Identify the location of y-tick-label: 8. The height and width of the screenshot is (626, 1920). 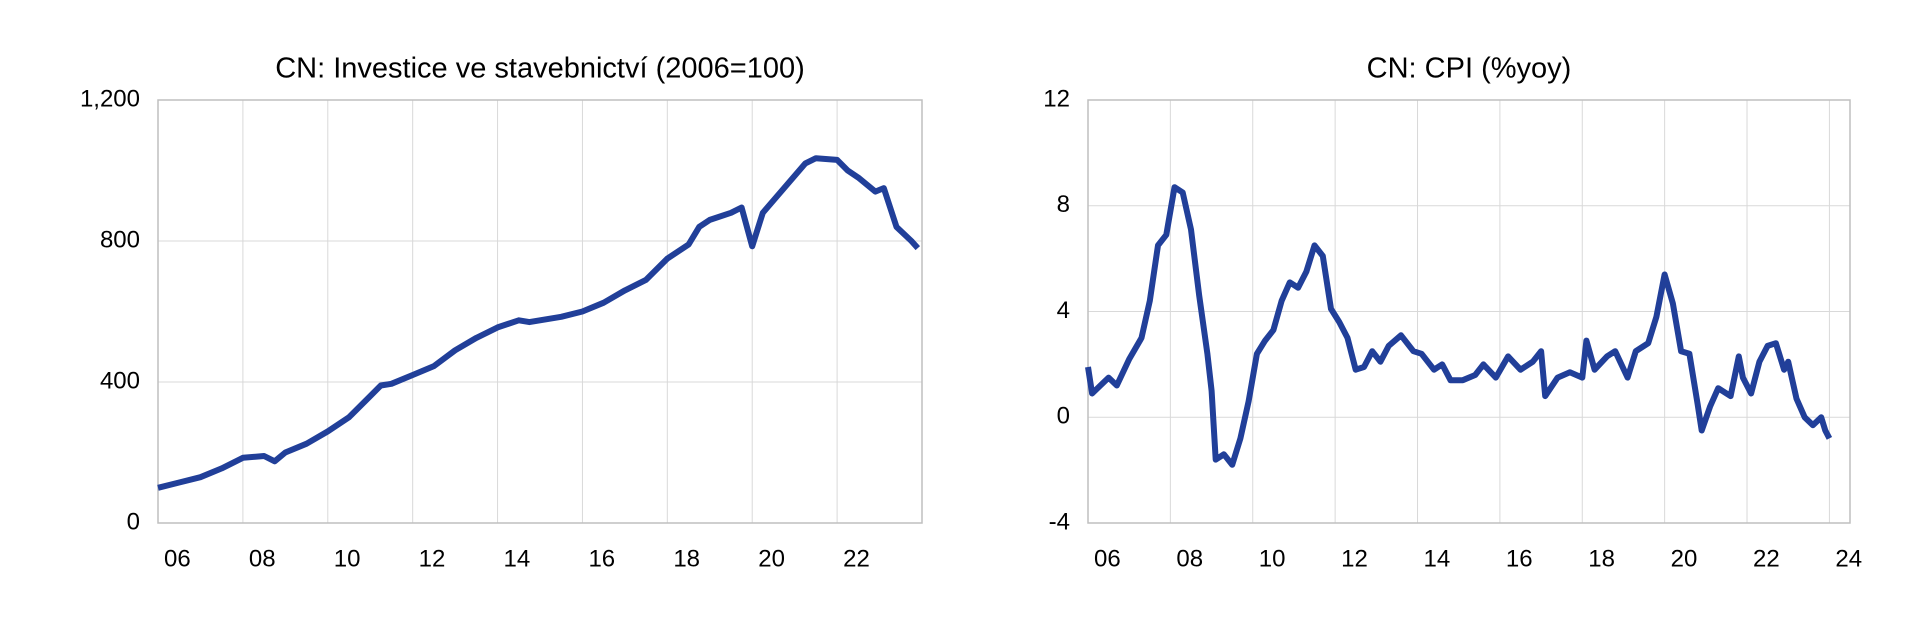
(1063, 204).